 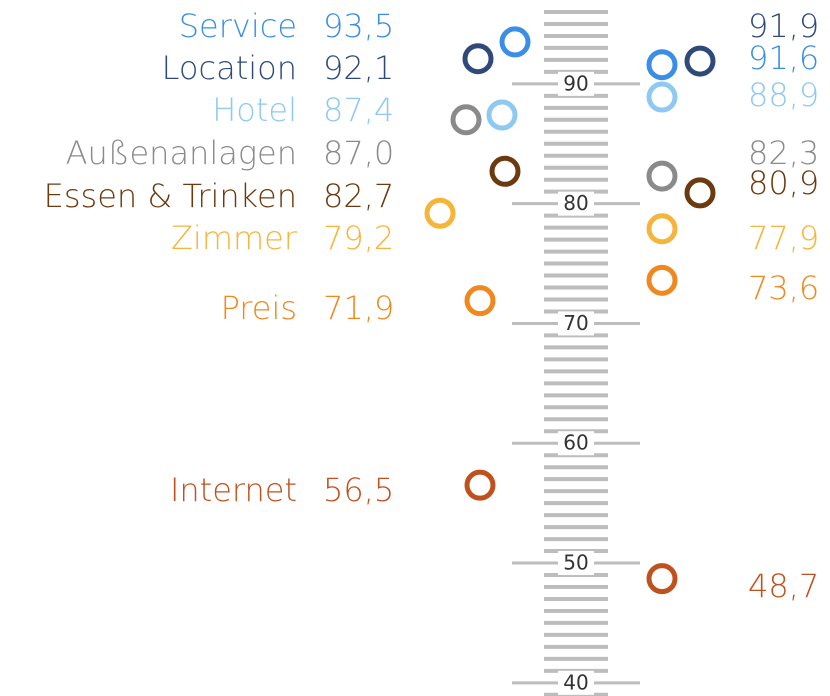 I want to click on y-tick-label: 80, so click(x=575, y=203).